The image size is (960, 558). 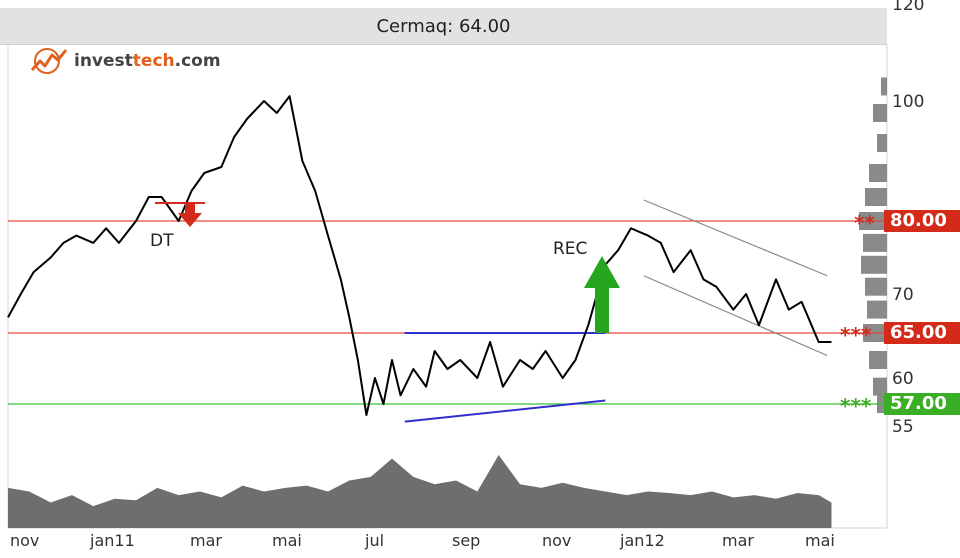 I want to click on y-tick-label: 55, so click(x=903, y=427).